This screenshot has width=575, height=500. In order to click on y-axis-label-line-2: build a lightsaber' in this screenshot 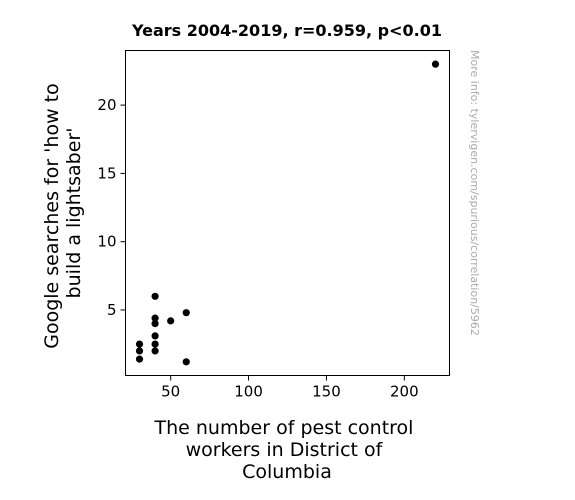, I will do `click(74, 213)`.